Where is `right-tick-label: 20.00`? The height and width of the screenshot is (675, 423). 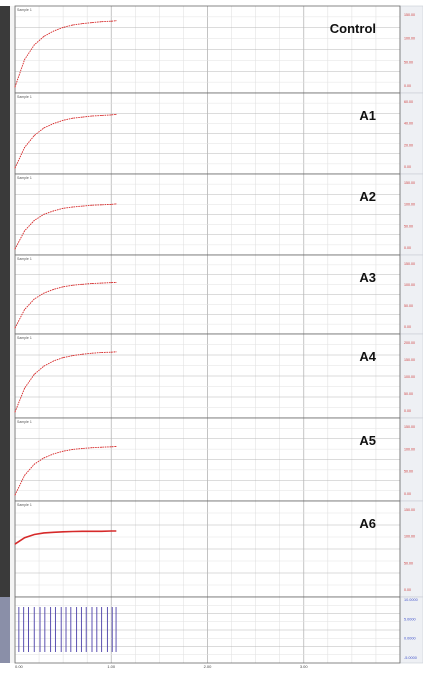
right-tick-label: 20.00 is located at coordinates (408, 145).